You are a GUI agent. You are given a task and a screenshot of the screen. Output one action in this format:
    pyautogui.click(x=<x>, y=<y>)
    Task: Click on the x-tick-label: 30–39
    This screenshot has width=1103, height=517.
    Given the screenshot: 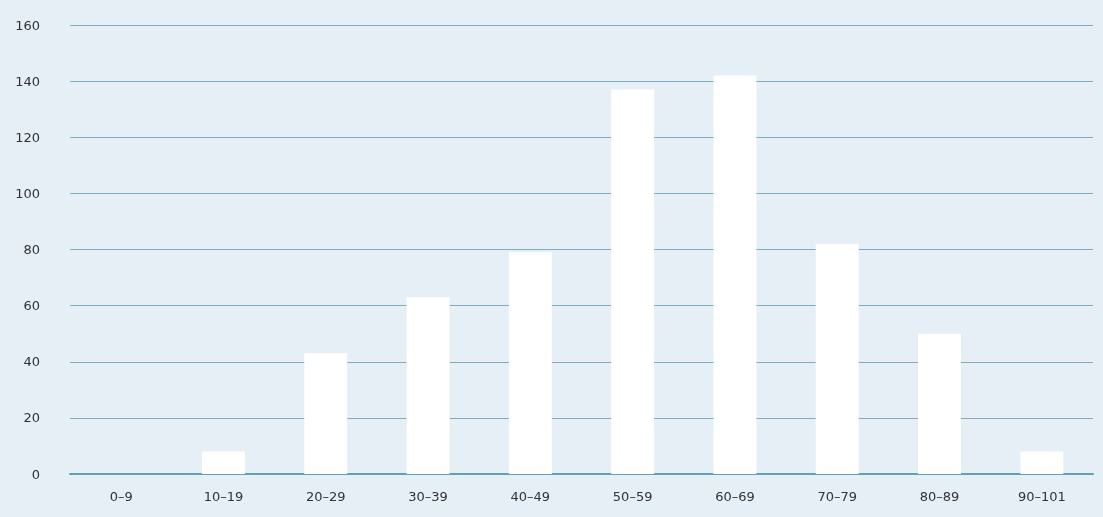 What is the action you would take?
    pyautogui.click(x=428, y=496)
    